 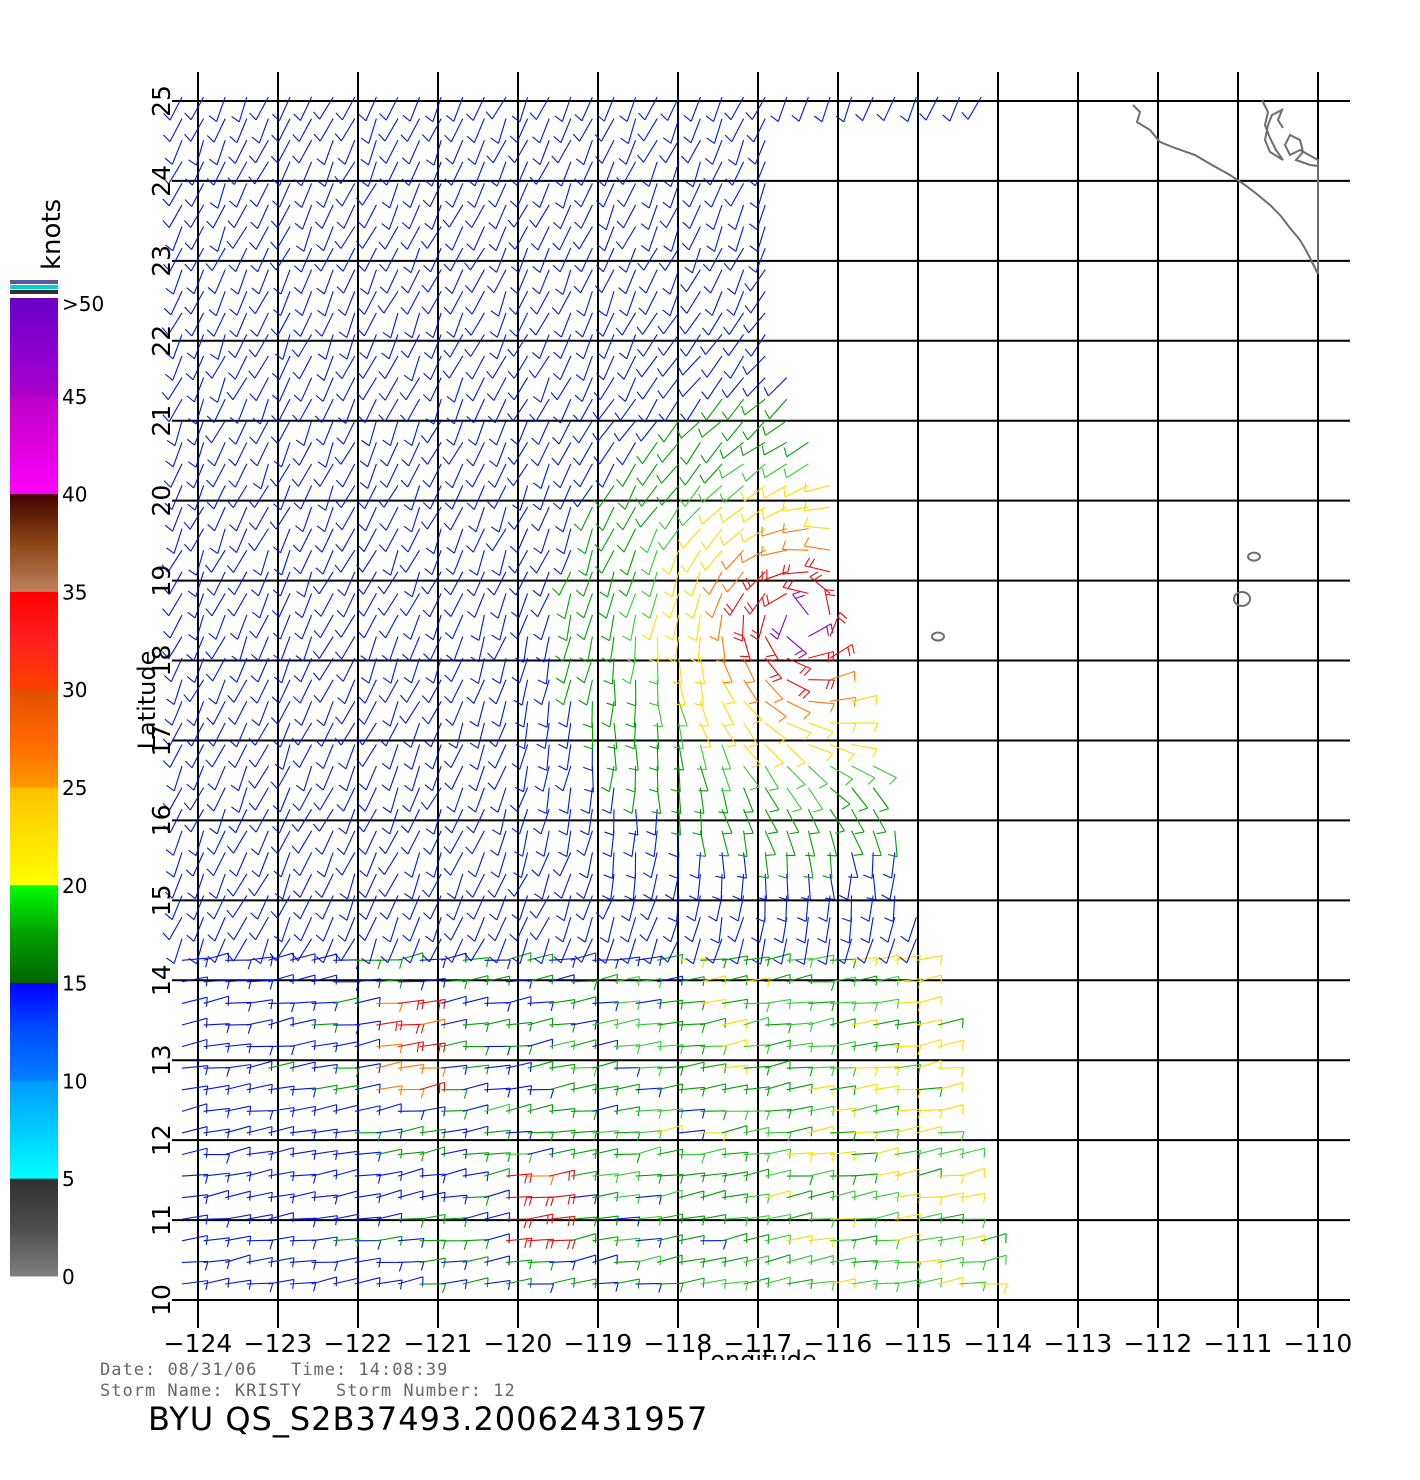 I want to click on legend-label-30: 30, so click(x=74, y=690).